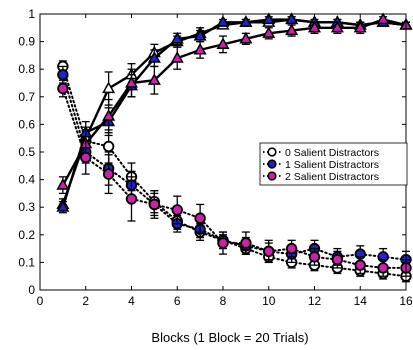 The image size is (413, 350). I want to click on legend-label-0: 0 Salient Distractors, so click(332, 153).